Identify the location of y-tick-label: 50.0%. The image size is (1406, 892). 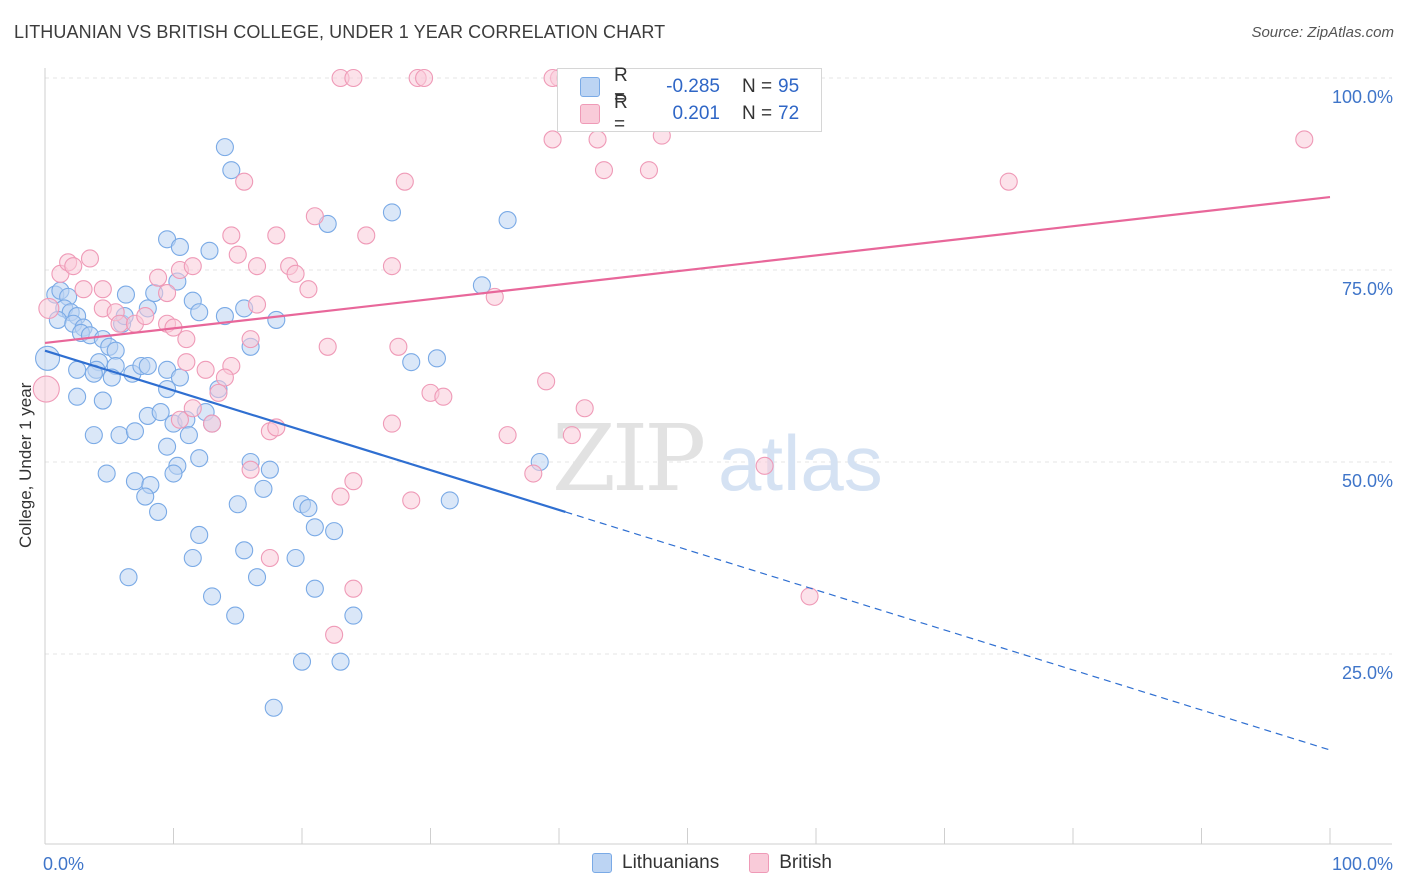
(1367, 481).